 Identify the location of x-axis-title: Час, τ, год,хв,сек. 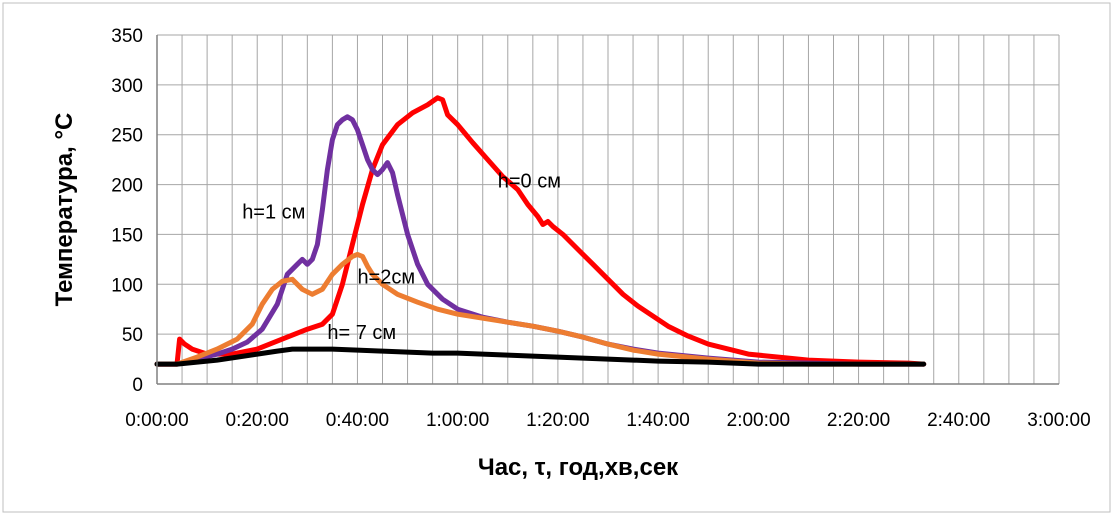
(578, 467).